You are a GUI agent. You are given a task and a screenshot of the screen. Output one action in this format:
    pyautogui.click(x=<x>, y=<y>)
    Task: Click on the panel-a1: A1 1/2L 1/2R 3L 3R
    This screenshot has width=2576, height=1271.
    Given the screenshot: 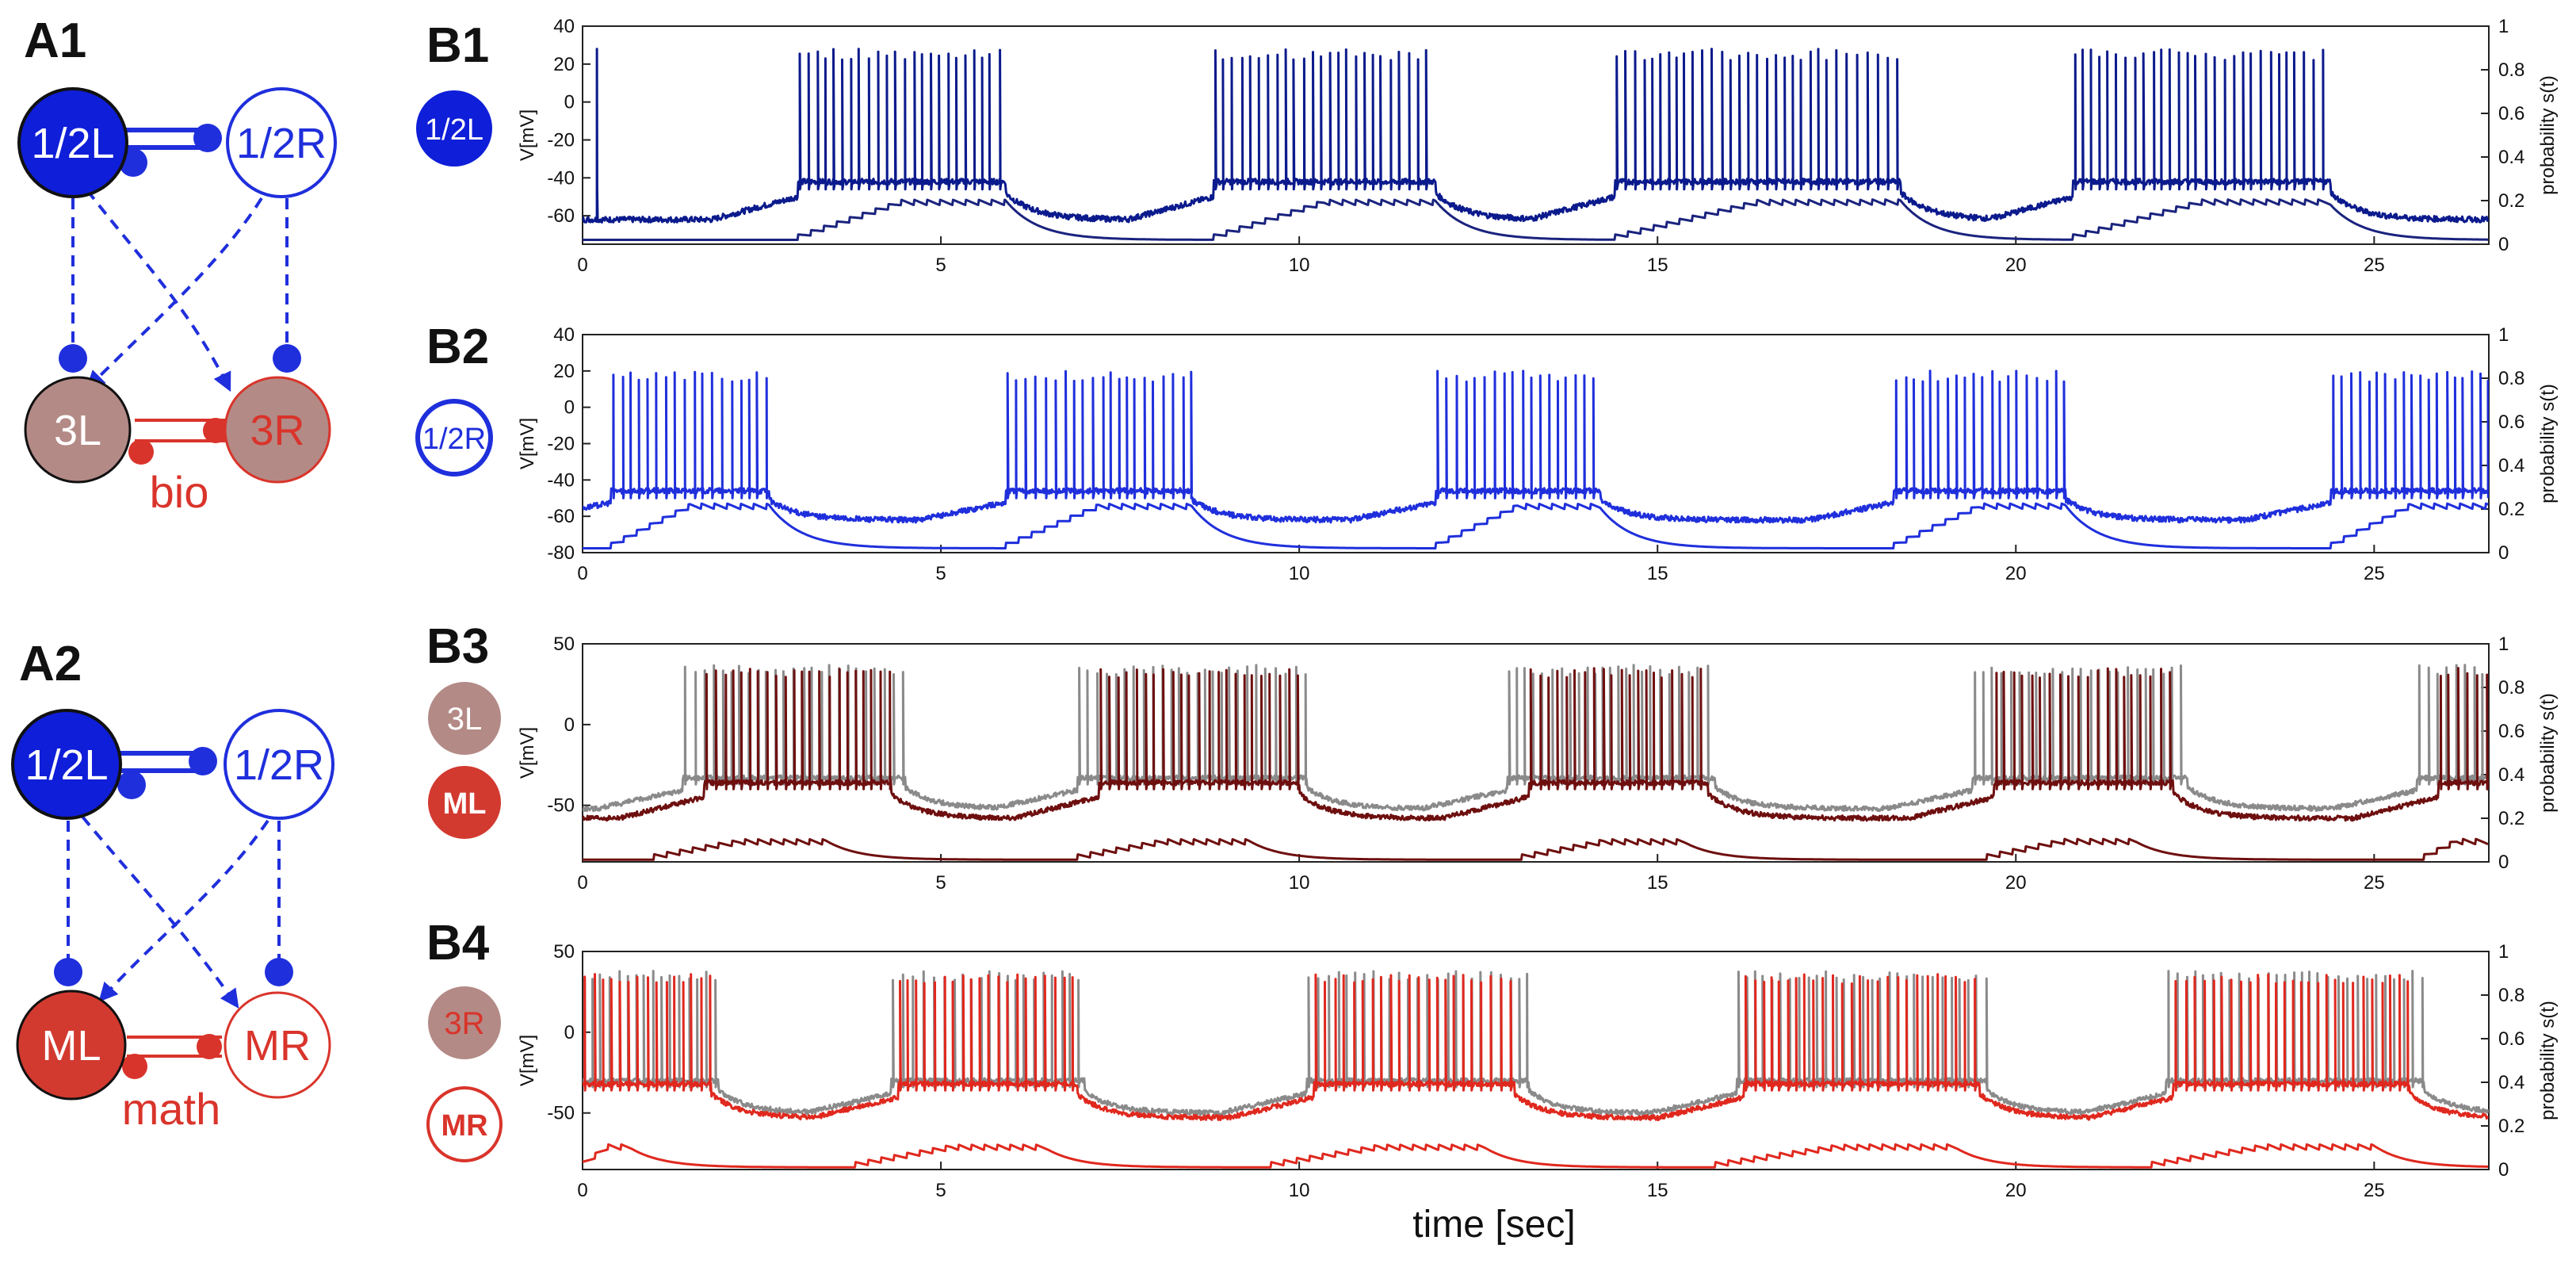 What is the action you would take?
    pyautogui.click(x=177, y=265)
    